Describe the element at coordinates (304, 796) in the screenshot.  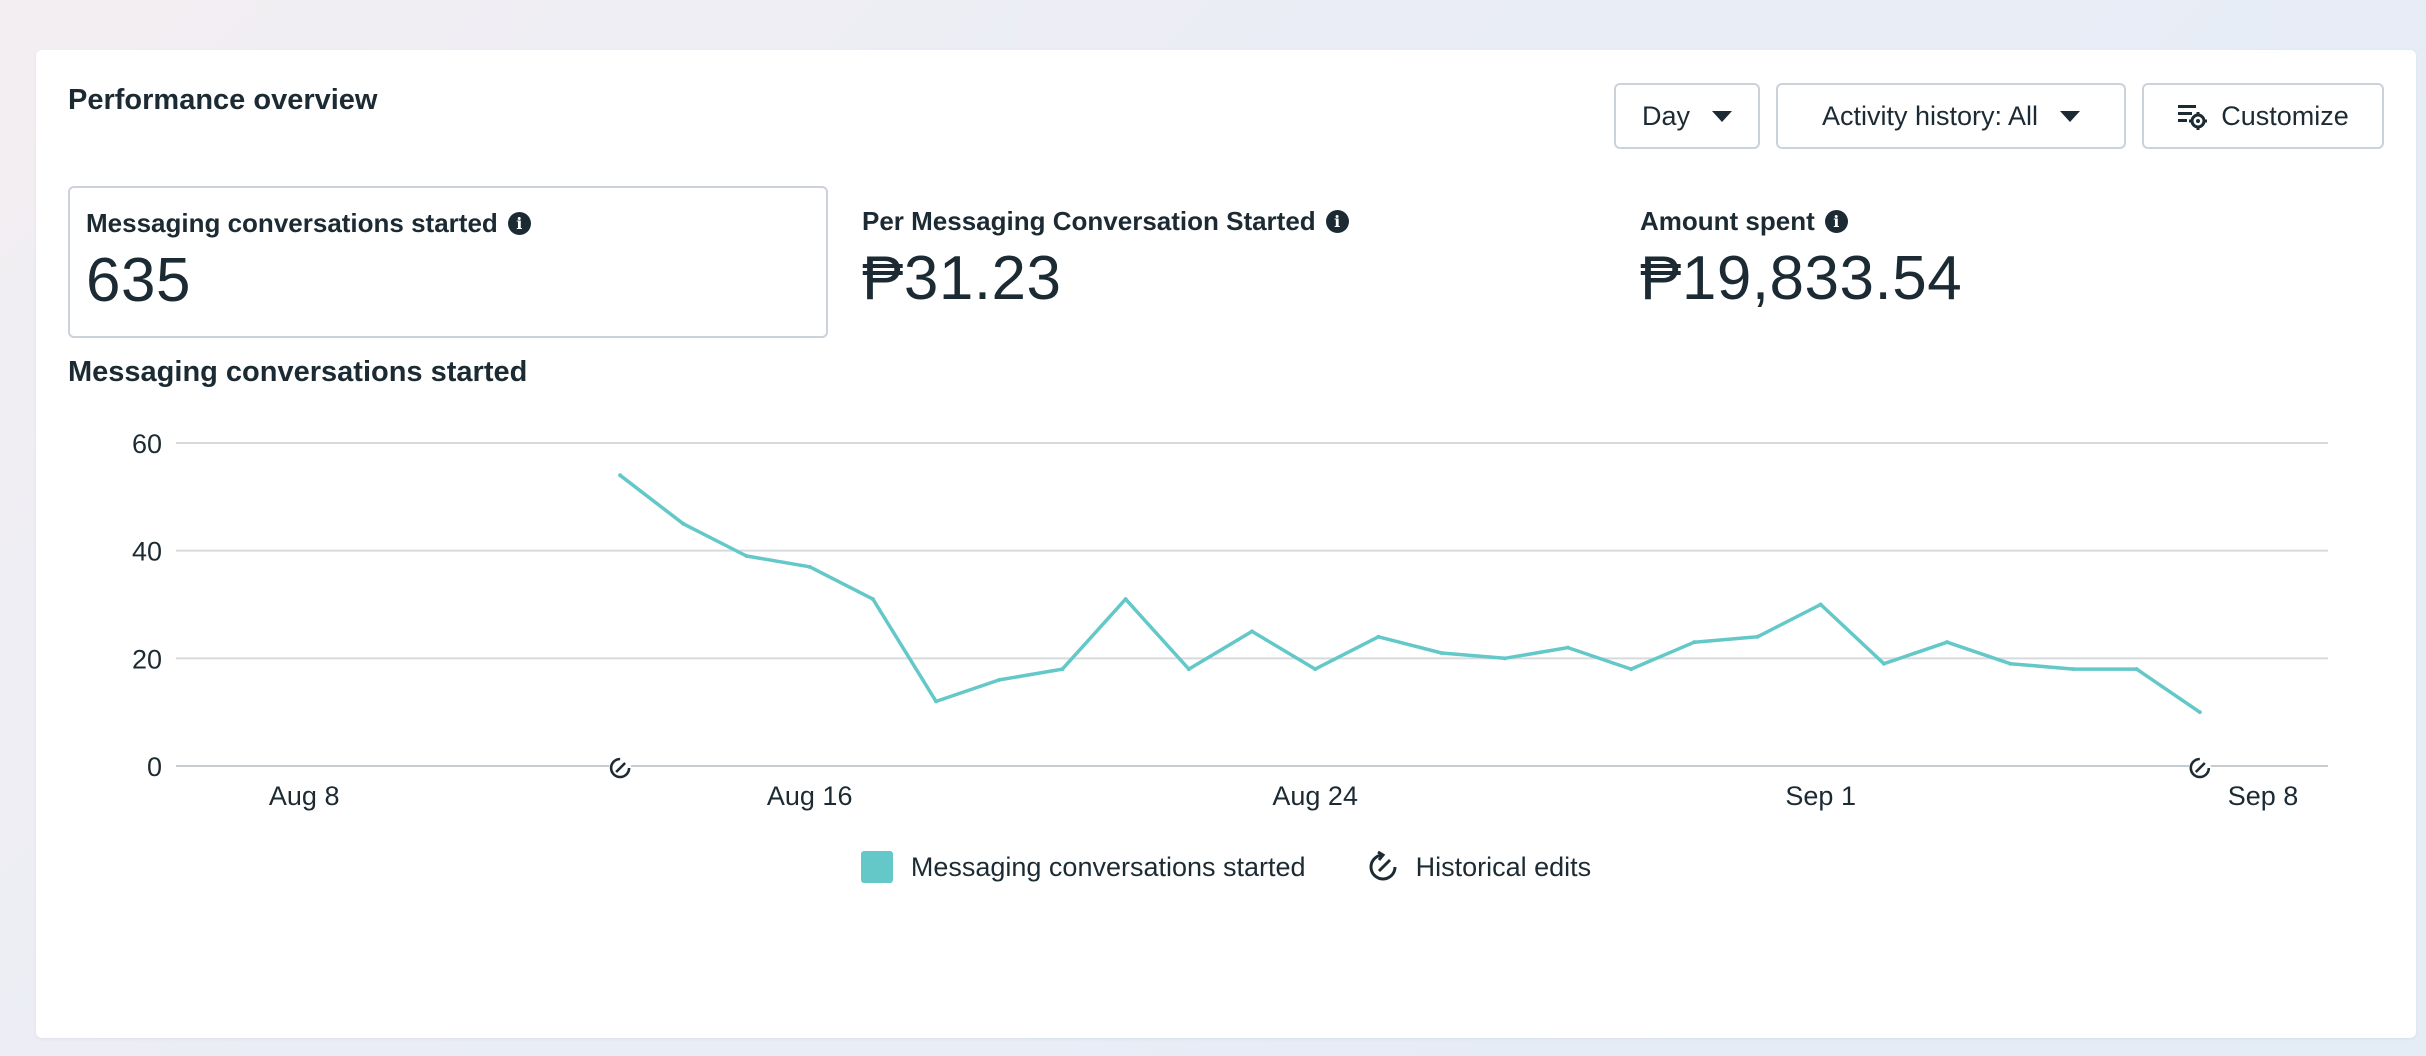
I see `x-tick-label: Aug 8` at that location.